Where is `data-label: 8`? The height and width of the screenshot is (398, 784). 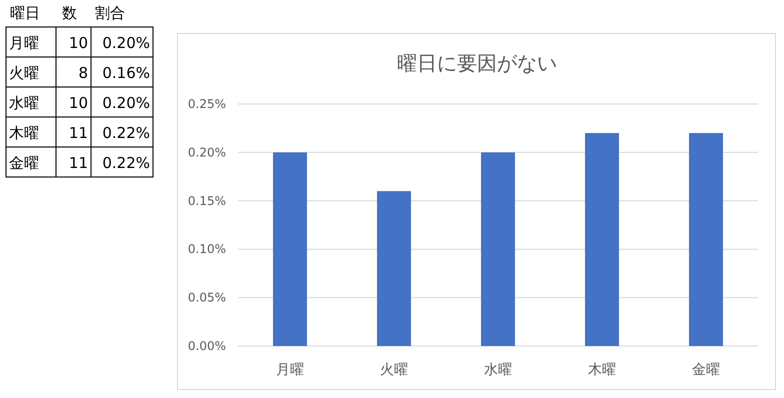 data-label: 8 is located at coordinates (83, 73).